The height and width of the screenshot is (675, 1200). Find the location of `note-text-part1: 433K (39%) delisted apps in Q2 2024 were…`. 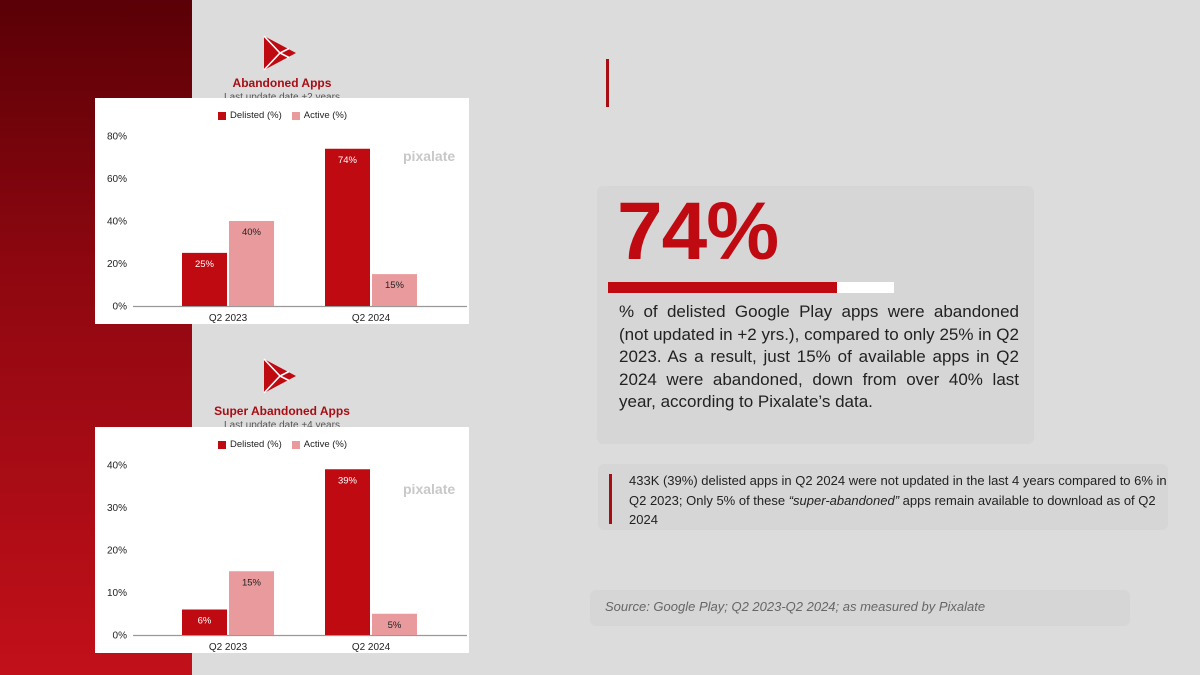

note-text-part1: 433K (39%) delisted apps in Q2 2024 were… is located at coordinates (898, 490).